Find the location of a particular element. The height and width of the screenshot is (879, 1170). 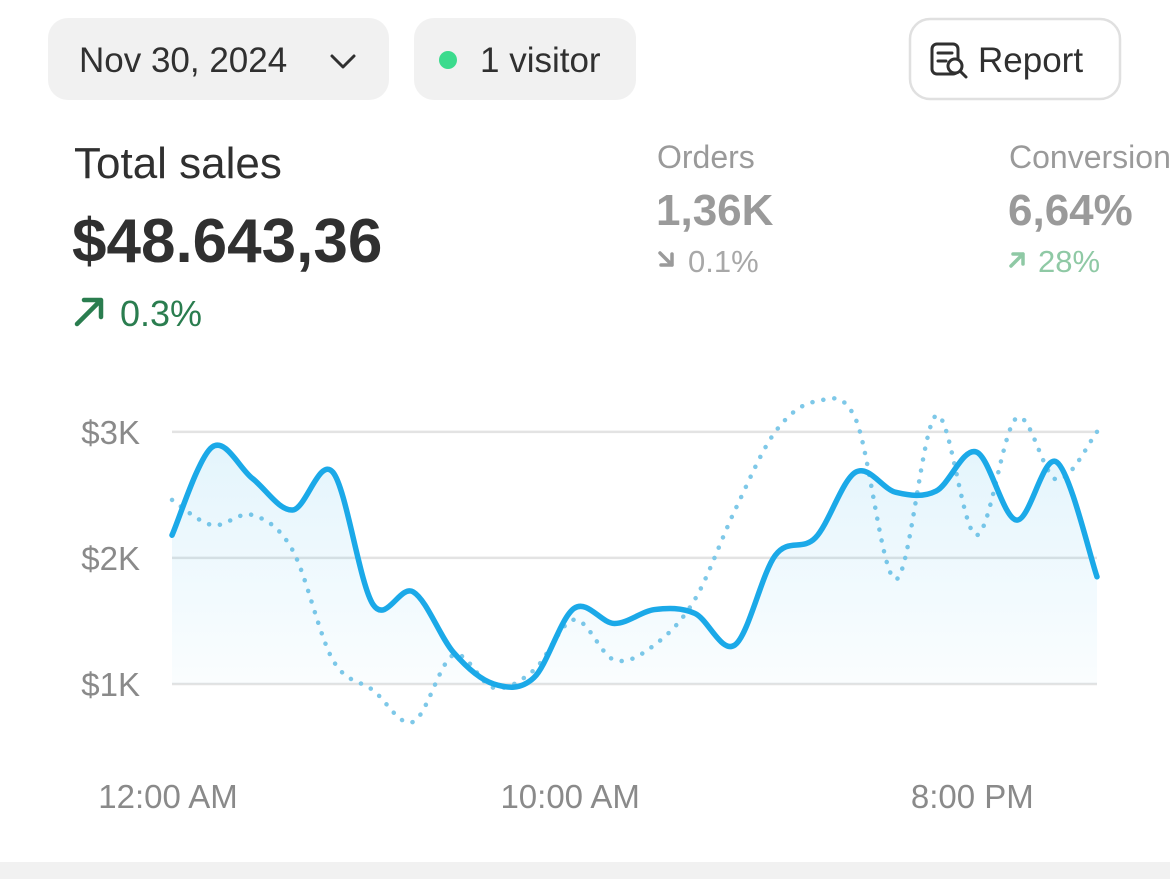

x-tick-label: 8:00 PM is located at coordinates (972, 796).